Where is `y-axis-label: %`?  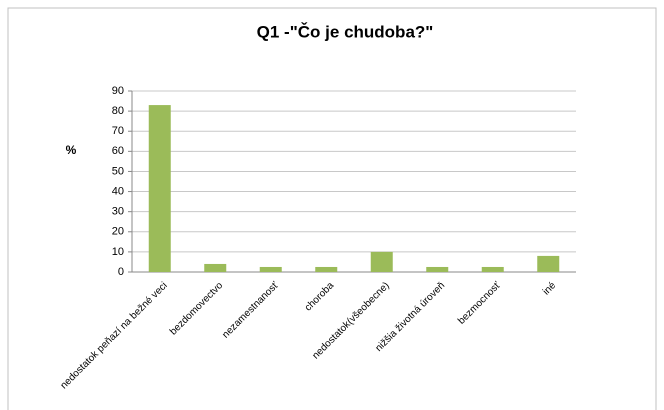 y-axis-label: % is located at coordinates (71, 150).